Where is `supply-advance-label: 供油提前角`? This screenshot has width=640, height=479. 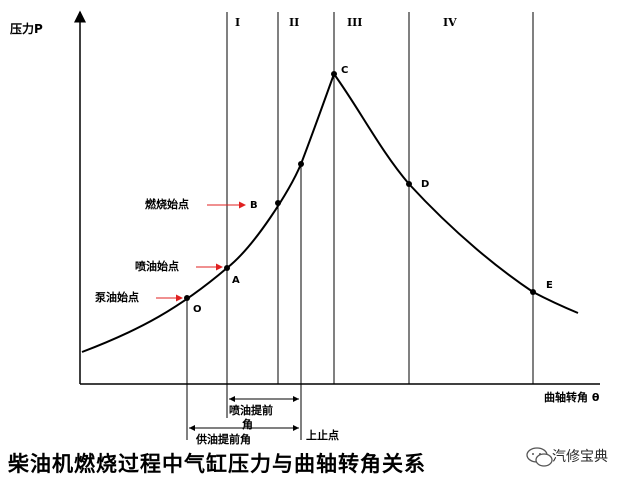 supply-advance-label: 供油提前角 is located at coordinates (223, 439).